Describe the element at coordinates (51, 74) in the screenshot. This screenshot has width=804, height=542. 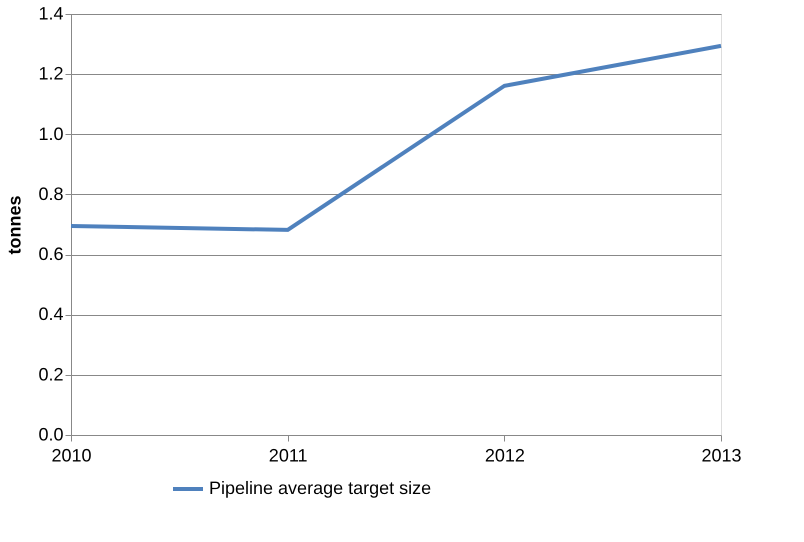
I see `y-tick-label: 1.2` at that location.